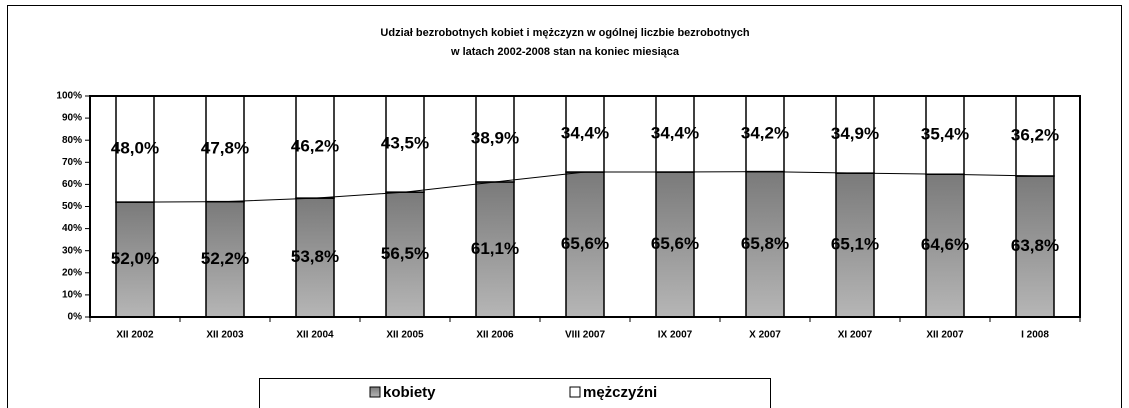 The image size is (1129, 408). Describe the element at coordinates (1035, 335) in the screenshot. I see `x-tick-label: I 2008` at that location.